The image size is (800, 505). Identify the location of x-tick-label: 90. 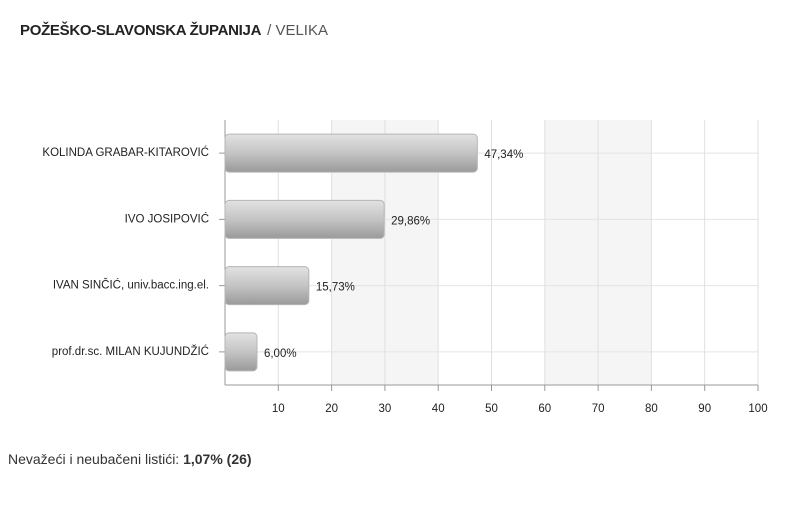
(704, 409).